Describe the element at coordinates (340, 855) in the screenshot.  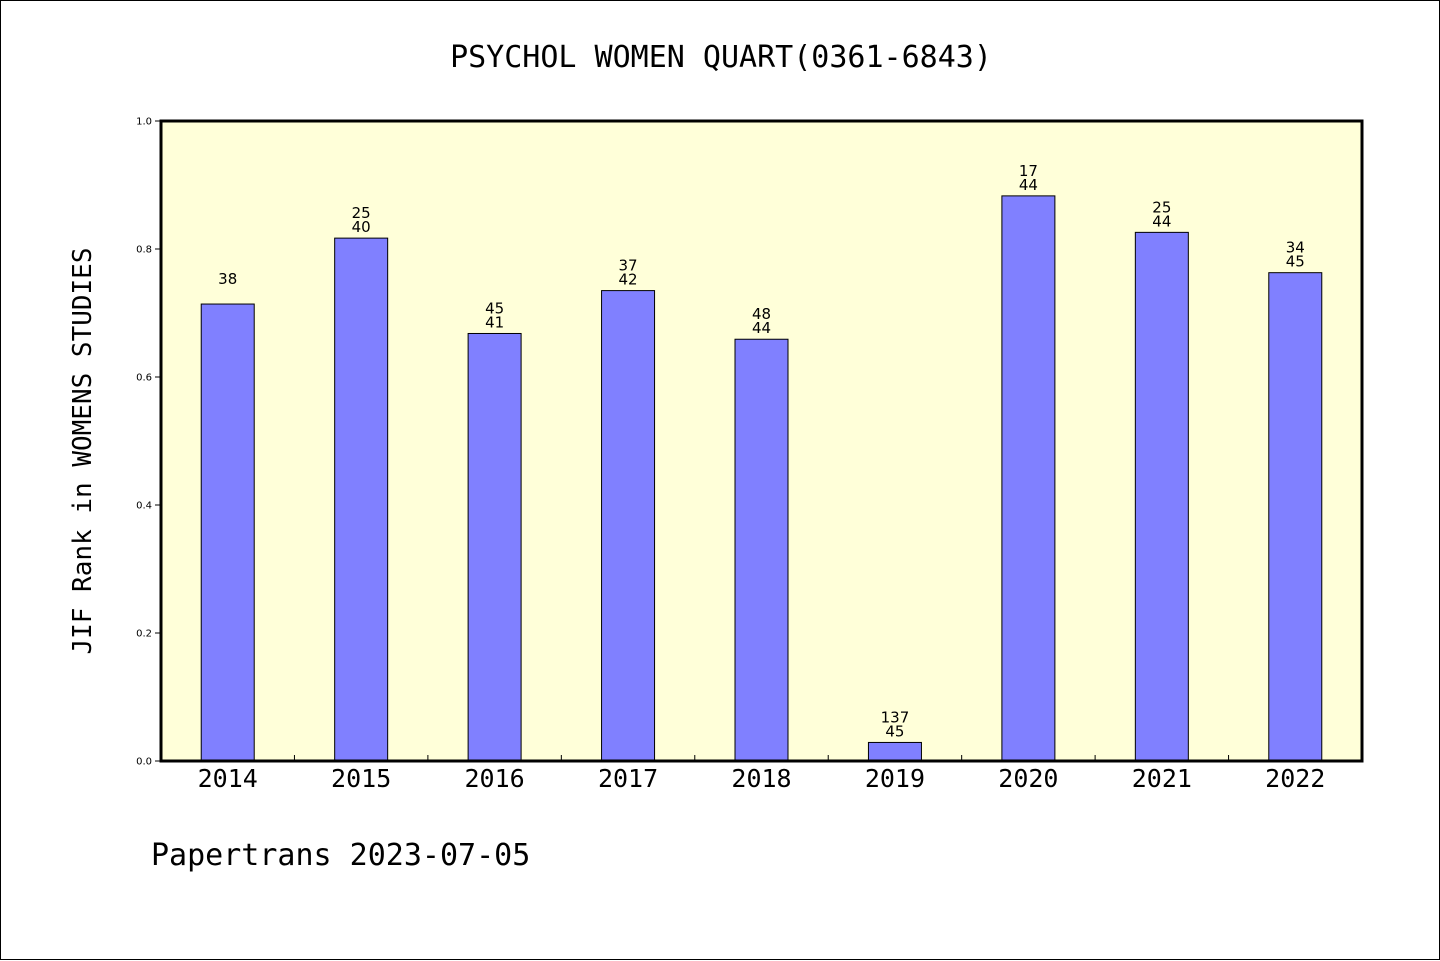
I see `footer-text: Papertrans 2023-07-05` at that location.